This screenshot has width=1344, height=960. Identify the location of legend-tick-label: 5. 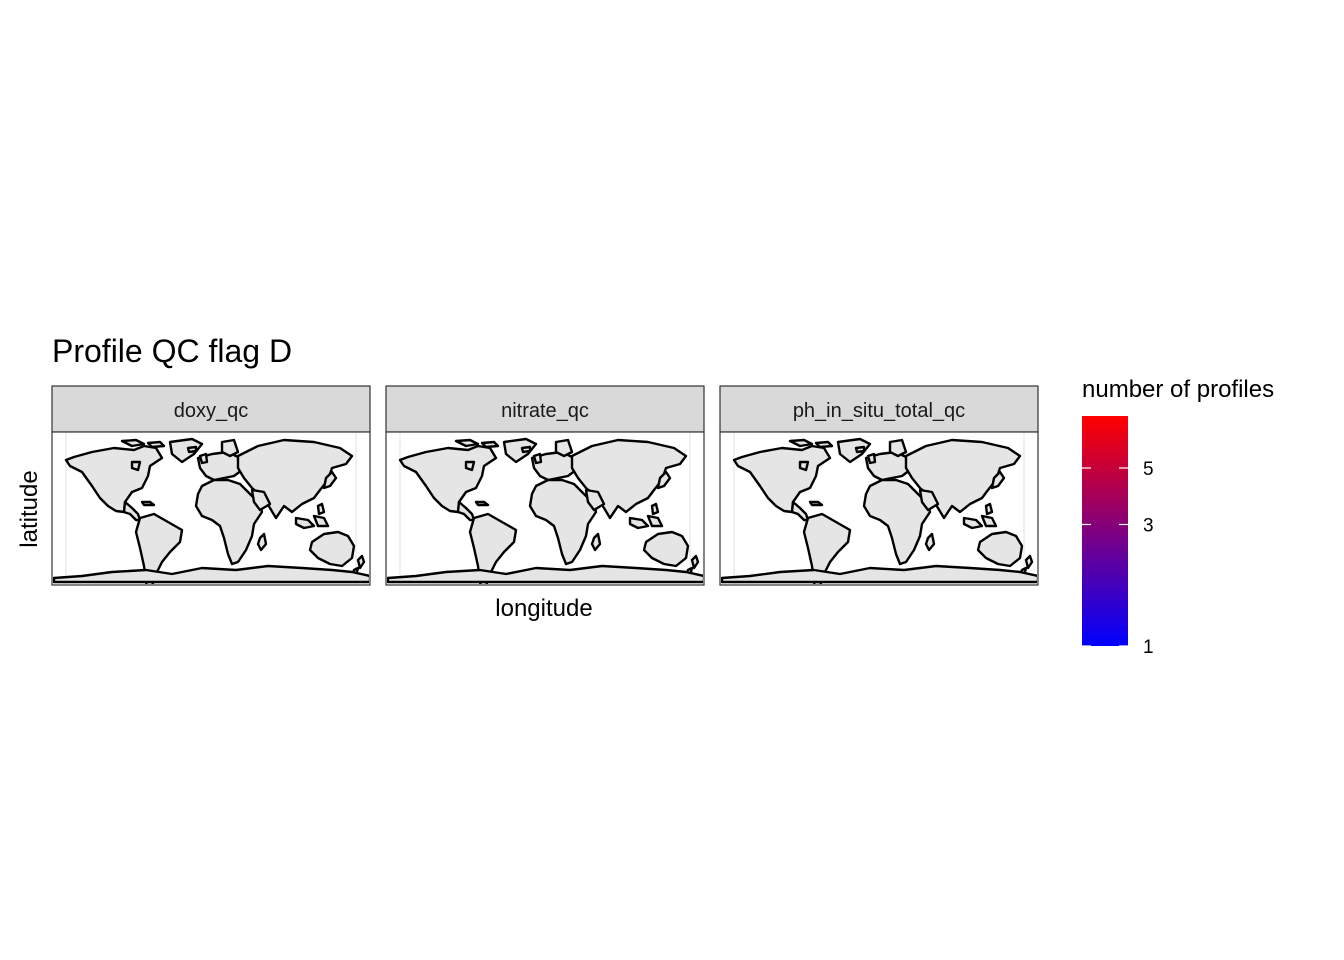
(1148, 469).